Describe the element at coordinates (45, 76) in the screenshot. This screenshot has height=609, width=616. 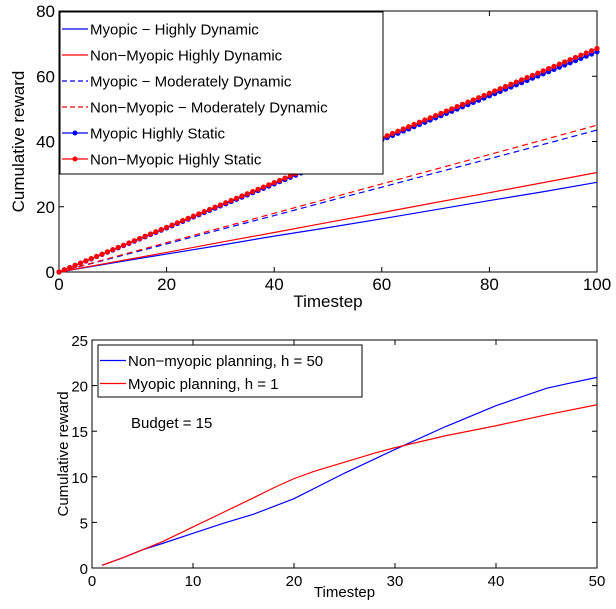
I see `y-tick-label: 60` at that location.